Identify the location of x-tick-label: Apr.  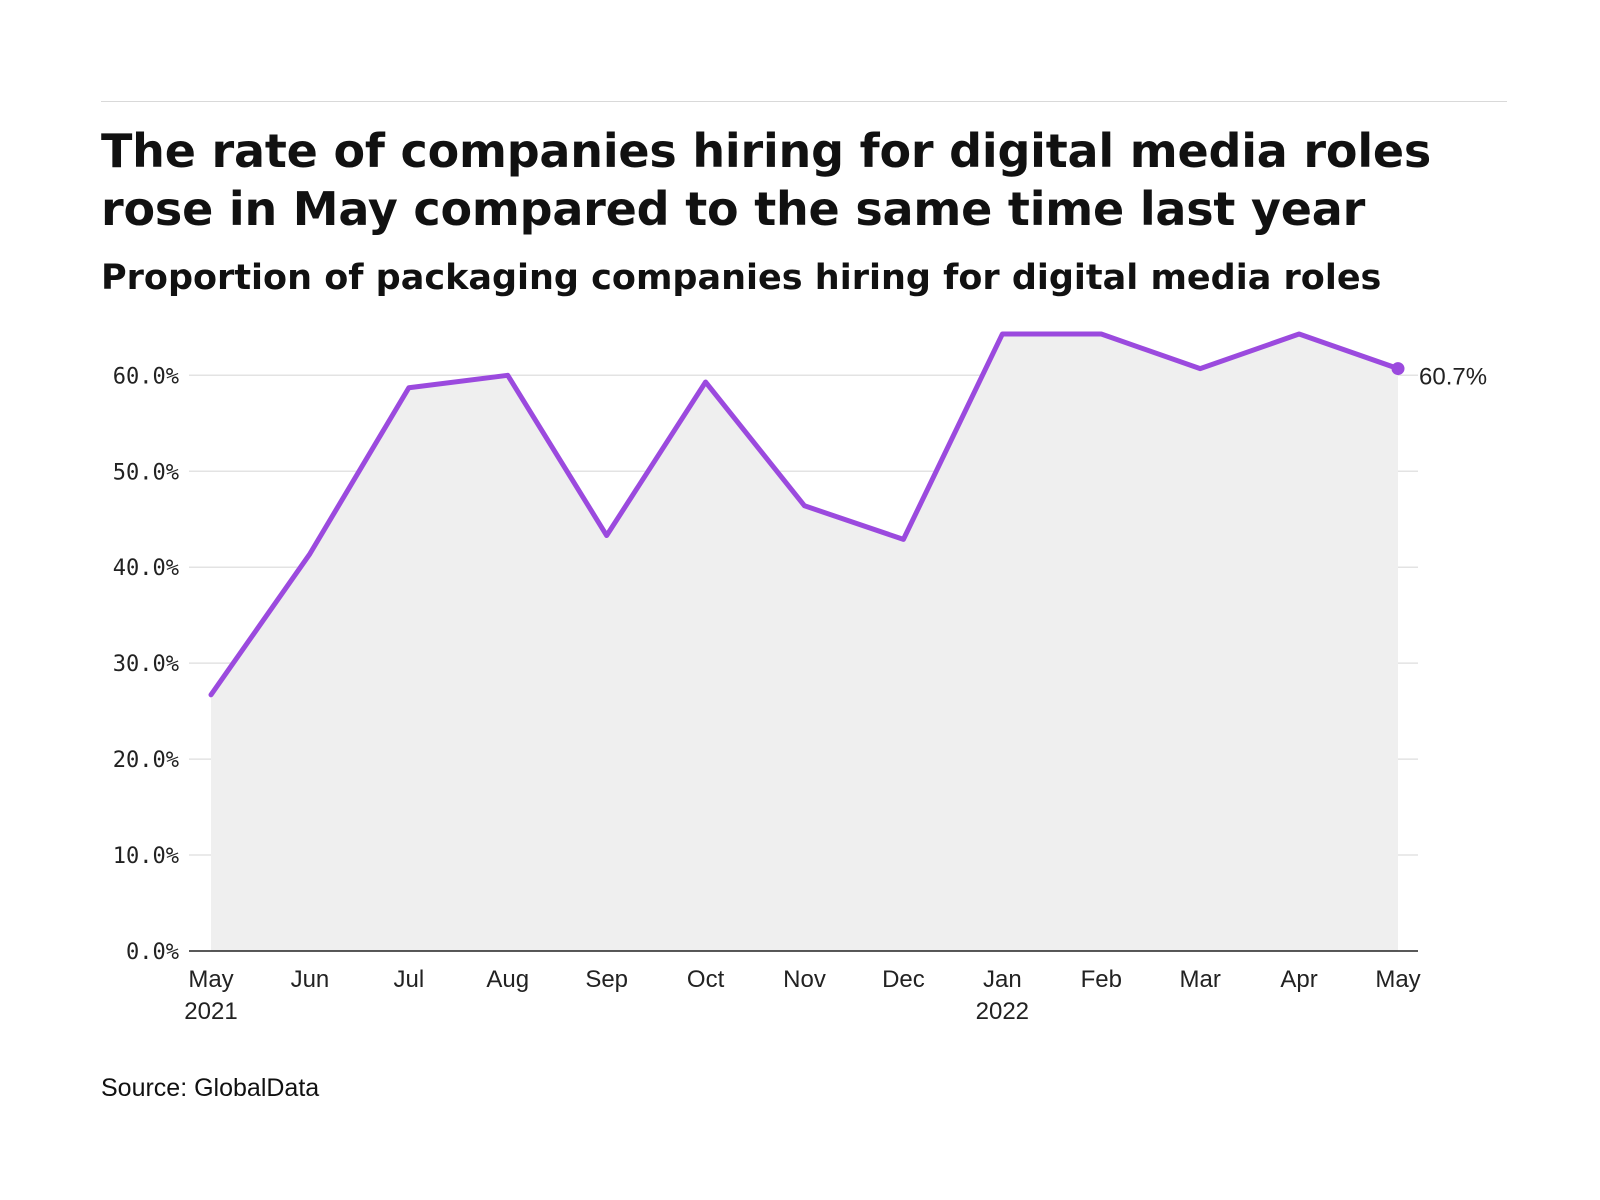
(1298, 979).